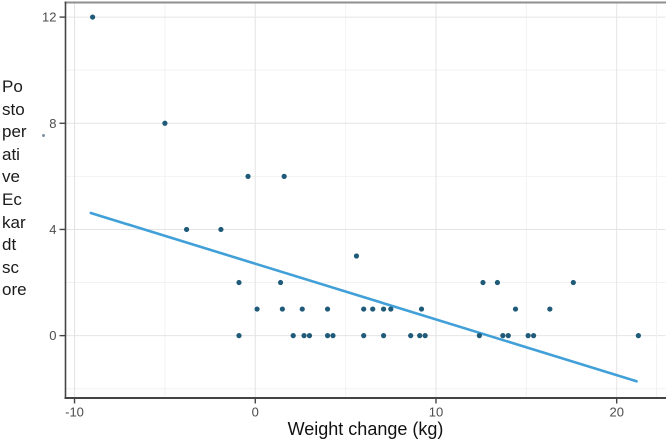 Image resolution: width=666 pixels, height=446 pixels. What do you see at coordinates (10, 267) in the screenshot?
I see `y-axis-label-line: sc` at bounding box center [10, 267].